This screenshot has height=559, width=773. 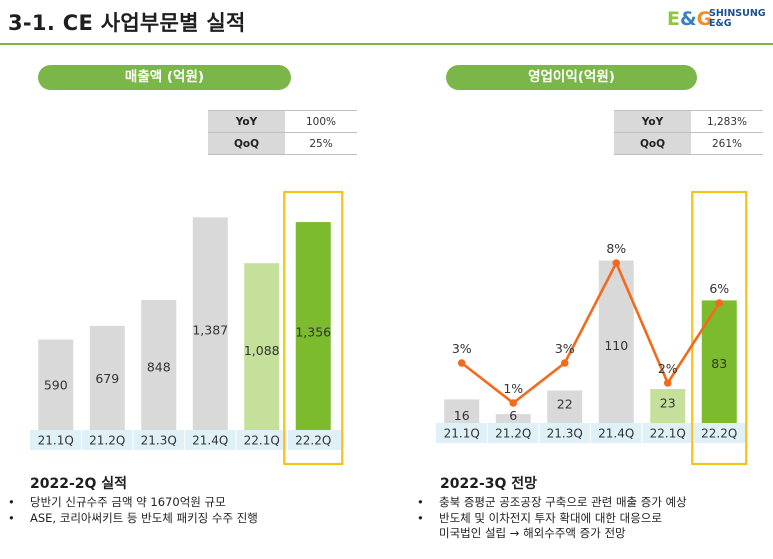 What do you see at coordinates (737, 18) in the screenshot?
I see `logo-text: SHINSUNG E&G` at bounding box center [737, 18].